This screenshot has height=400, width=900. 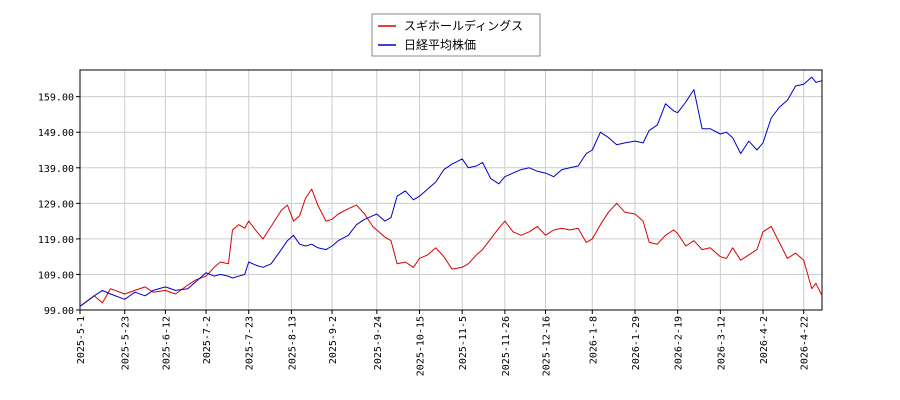 What do you see at coordinates (764, 340) in the screenshot?
I see `x-tick-label: 2026-4-2` at bounding box center [764, 340].